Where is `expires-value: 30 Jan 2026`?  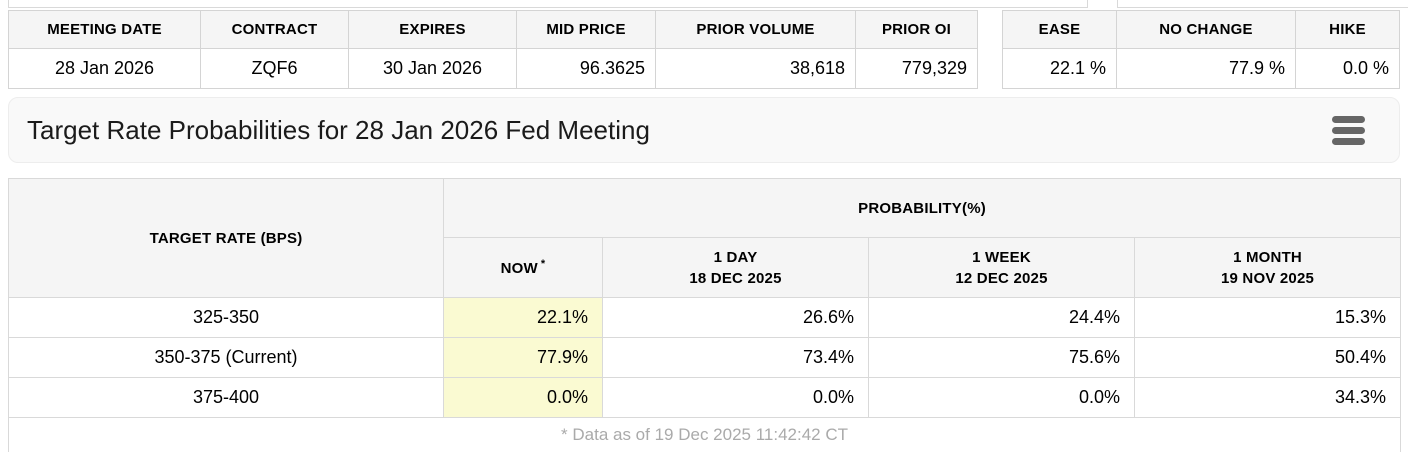 expires-value: 30 Jan 2026 is located at coordinates (432, 68).